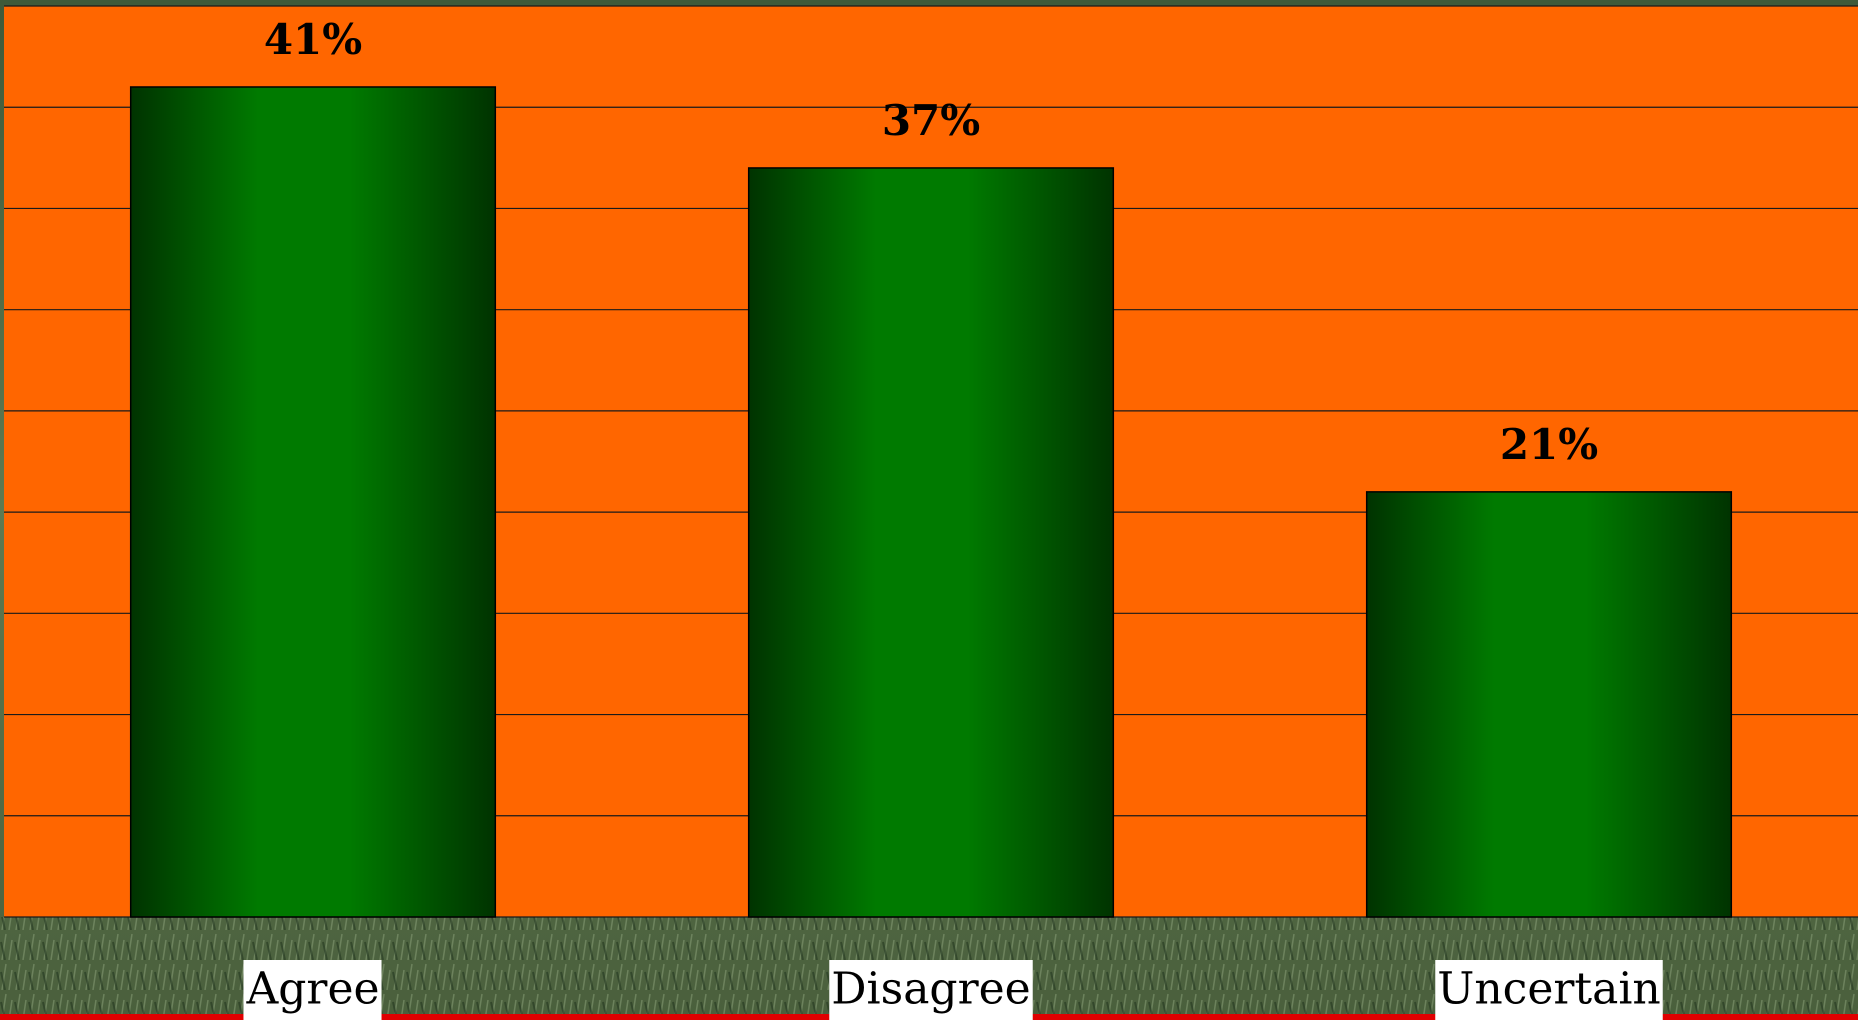 The width and height of the screenshot is (1858, 1020). I want to click on x-tick-label: Agree, so click(312, 989).